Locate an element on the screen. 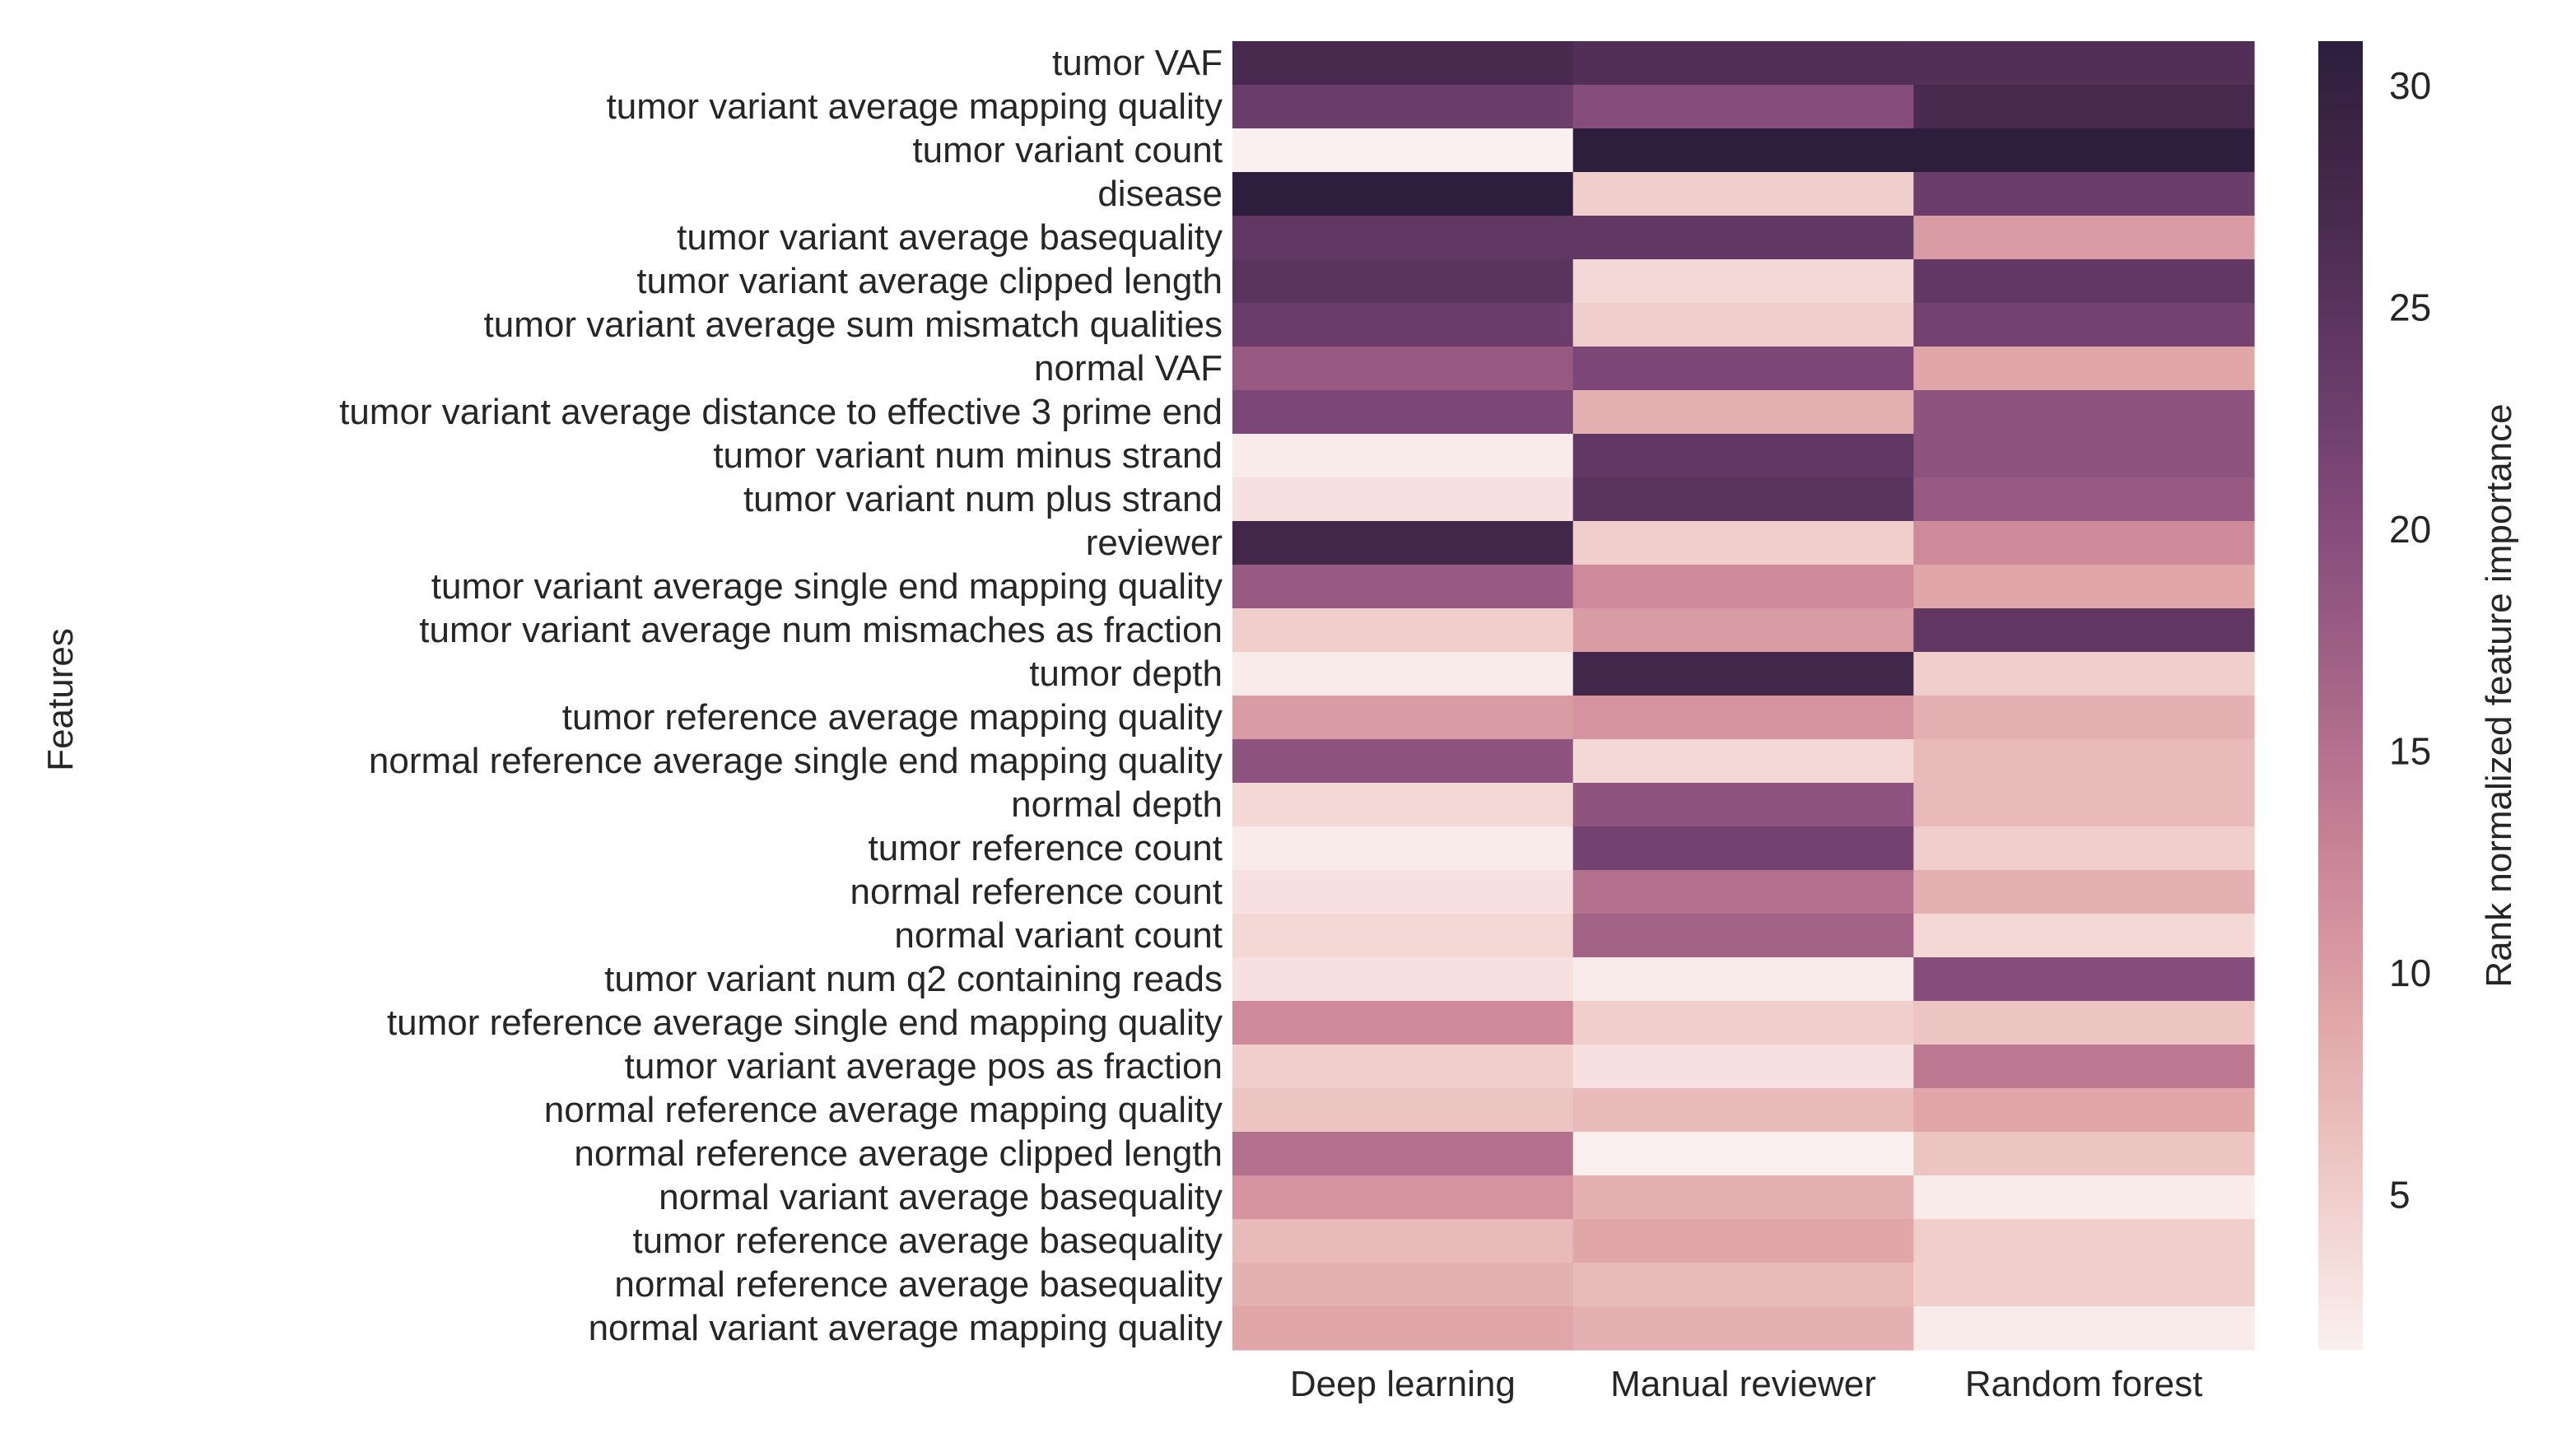 This screenshot has height=1438, width=2576. row-label: normal variant count is located at coordinates (1058, 936).